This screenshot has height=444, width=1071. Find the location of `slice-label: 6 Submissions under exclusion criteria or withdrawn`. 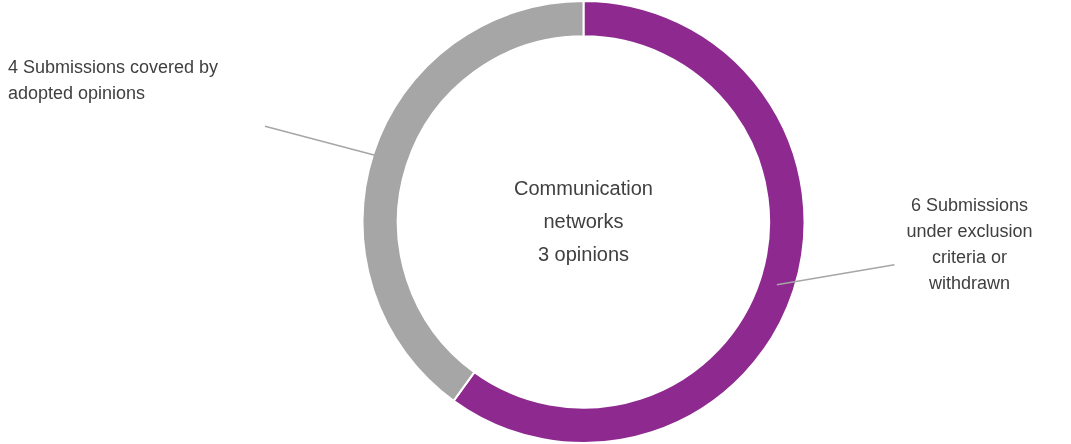

slice-label: 6 Submissions under exclusion criteria or withdrawn is located at coordinates (969, 243).